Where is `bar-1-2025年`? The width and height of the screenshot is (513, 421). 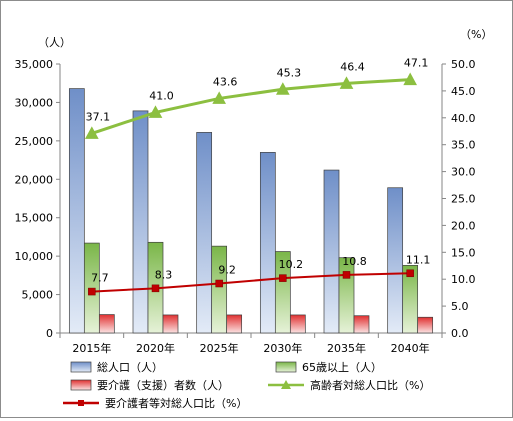
bar-1-2025年 is located at coordinates (204, 233).